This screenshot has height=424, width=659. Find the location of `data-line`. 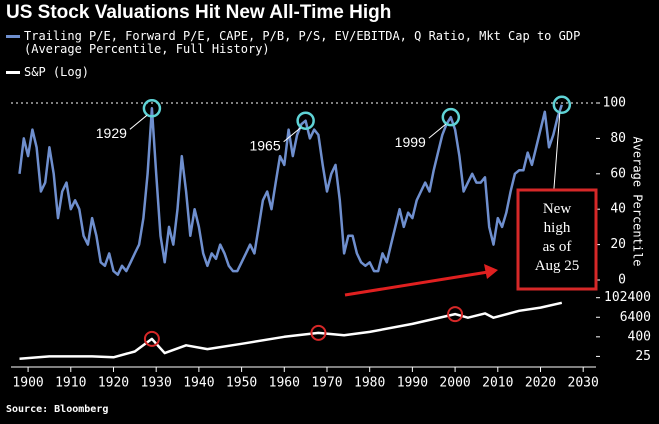

data-line is located at coordinates (291, 330).